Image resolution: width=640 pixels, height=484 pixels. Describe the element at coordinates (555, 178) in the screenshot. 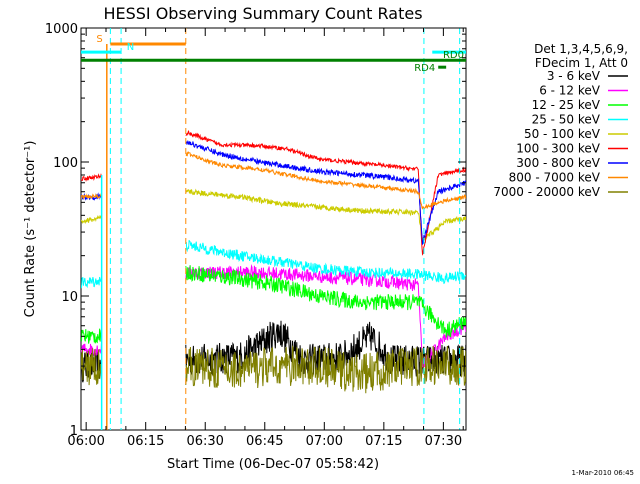

I see `legend-entry-label-7: 800 - 7000 keV` at that location.